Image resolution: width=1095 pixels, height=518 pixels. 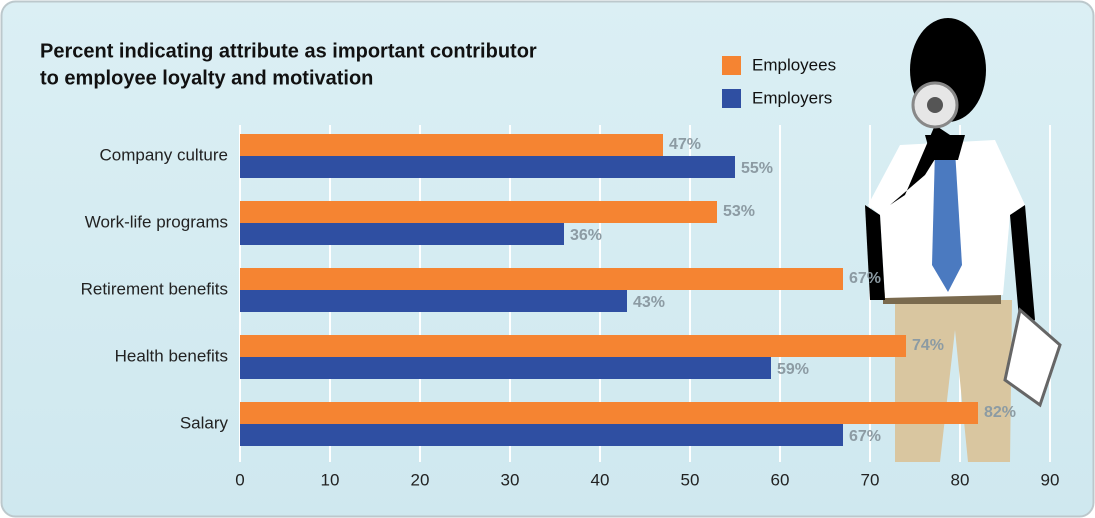 I want to click on value-label: 59%, so click(x=793, y=369).